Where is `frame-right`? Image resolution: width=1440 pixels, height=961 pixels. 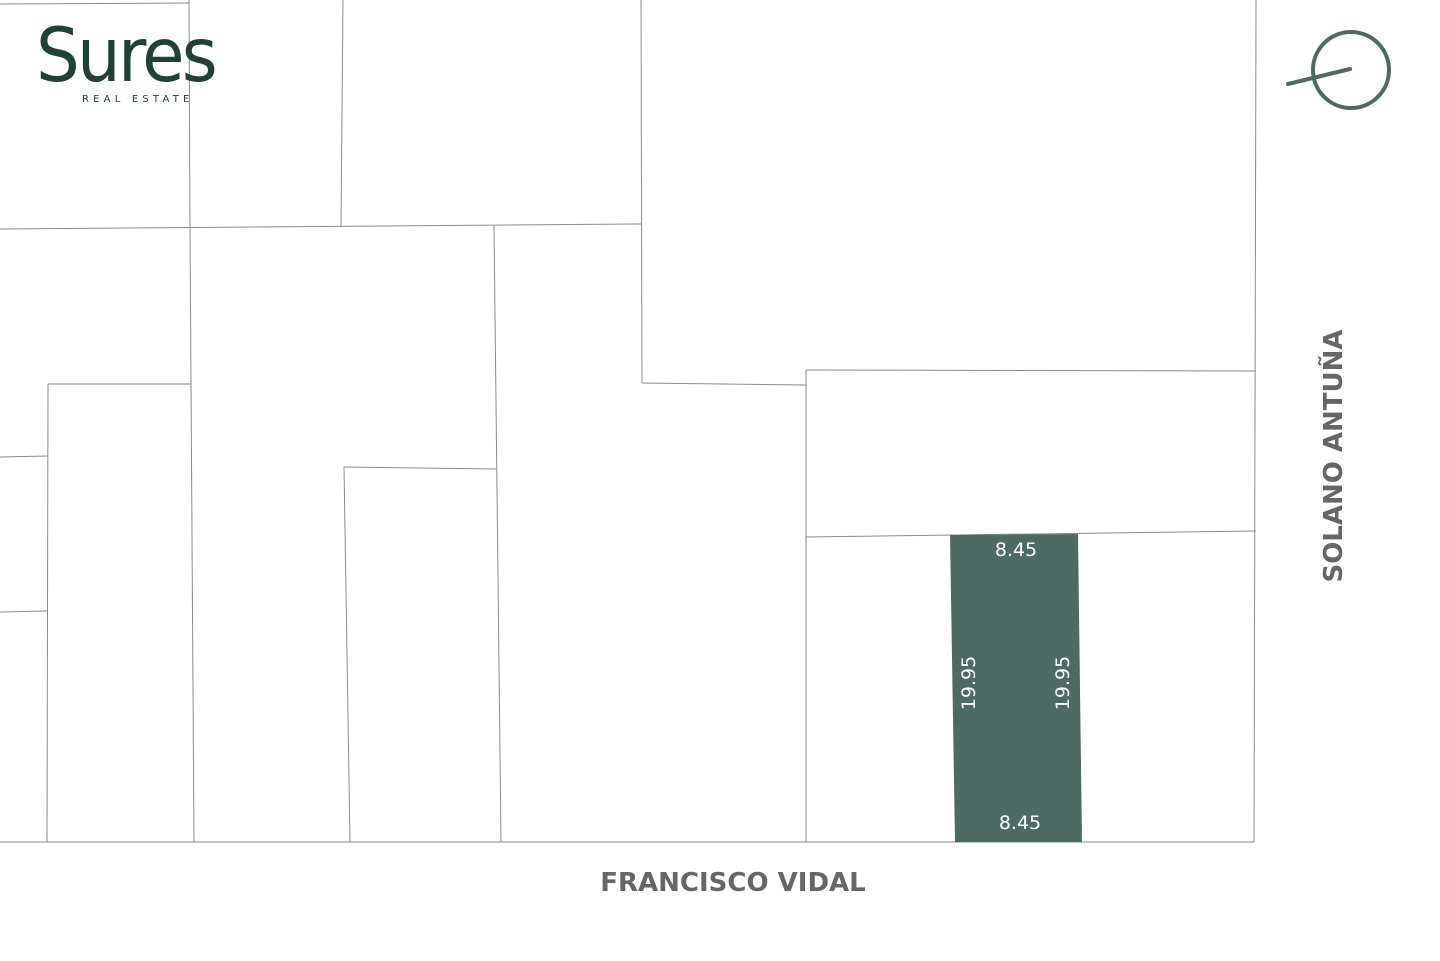
frame-right is located at coordinates (1255, 421).